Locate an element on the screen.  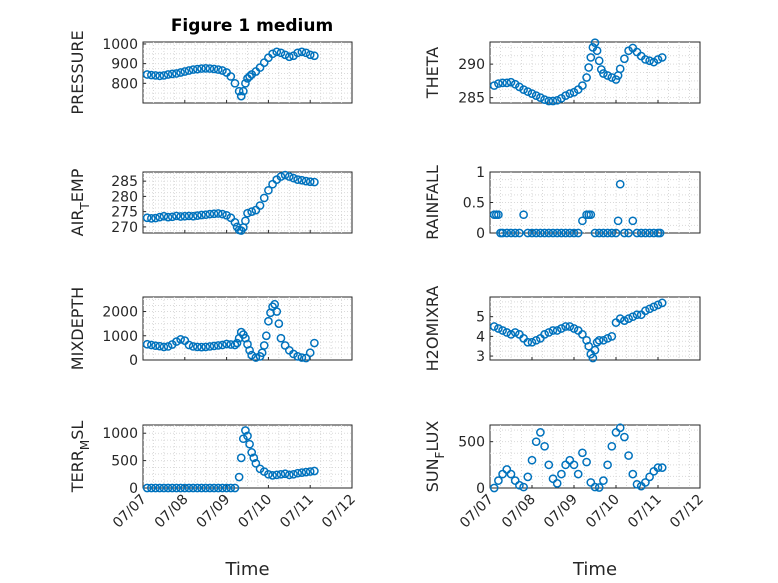
x-tick-label: 07/09 is located at coordinates (561, 512).